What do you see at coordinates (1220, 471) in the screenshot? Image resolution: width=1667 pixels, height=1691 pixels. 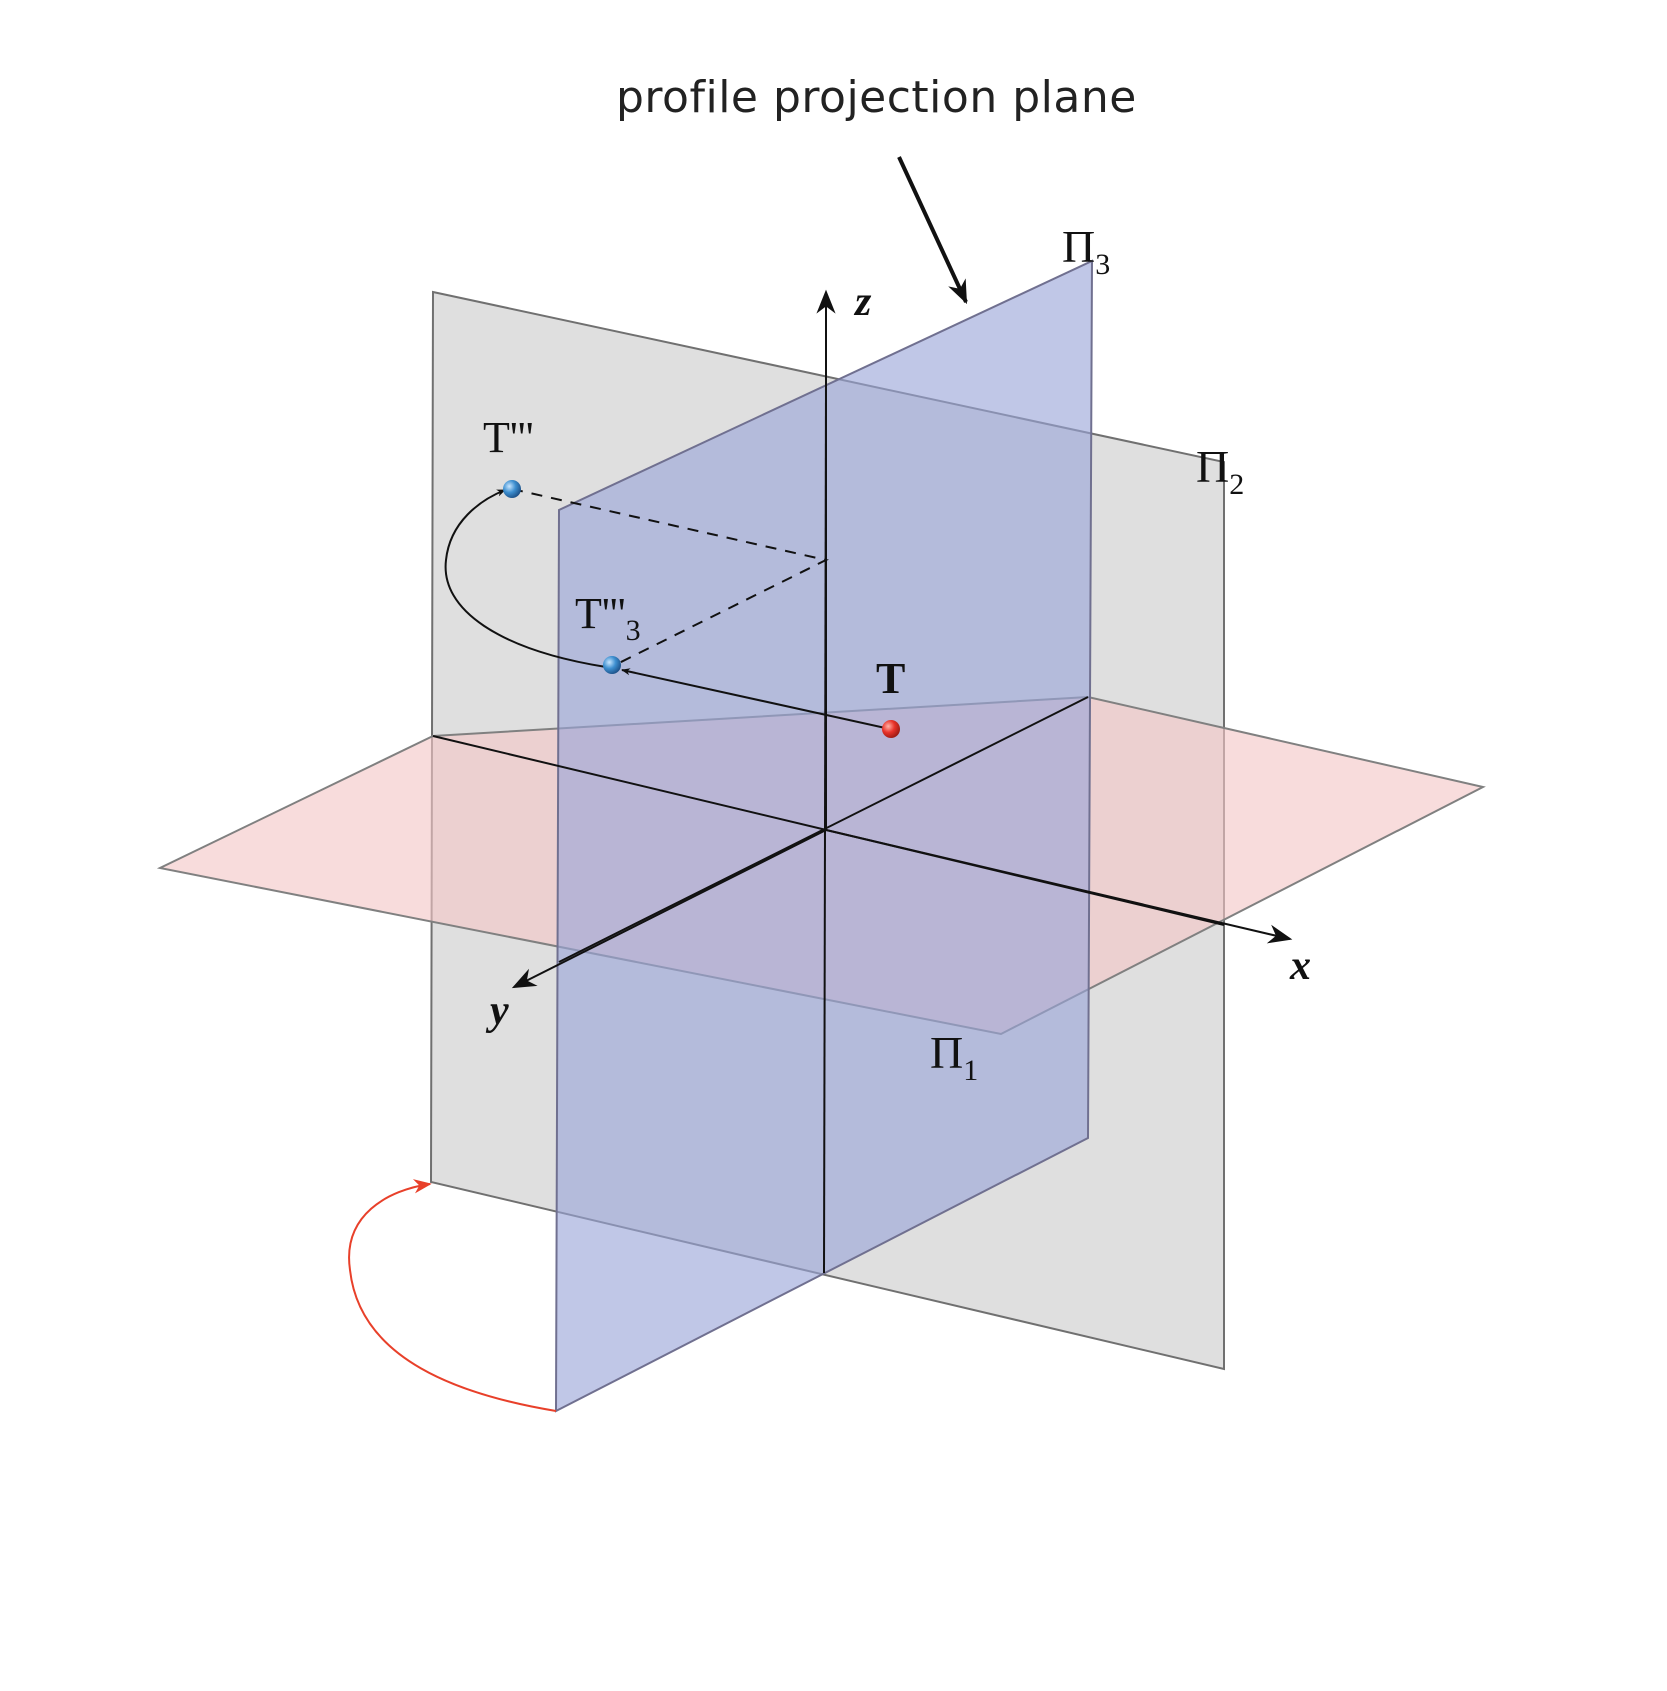 I see `plane-label-pi2: Π2` at bounding box center [1220, 471].